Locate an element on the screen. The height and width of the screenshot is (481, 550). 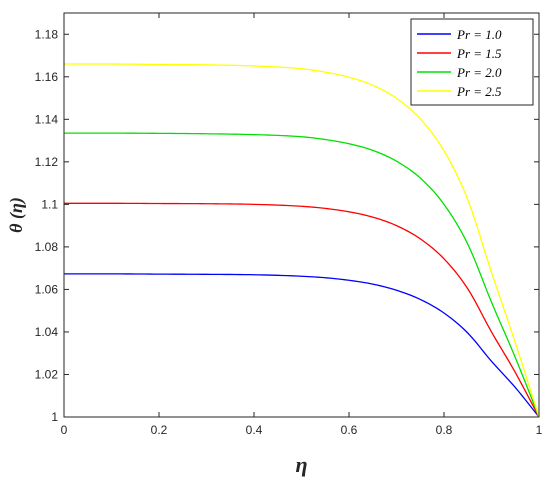
x-tick-label: 1 is located at coordinates (539, 430).